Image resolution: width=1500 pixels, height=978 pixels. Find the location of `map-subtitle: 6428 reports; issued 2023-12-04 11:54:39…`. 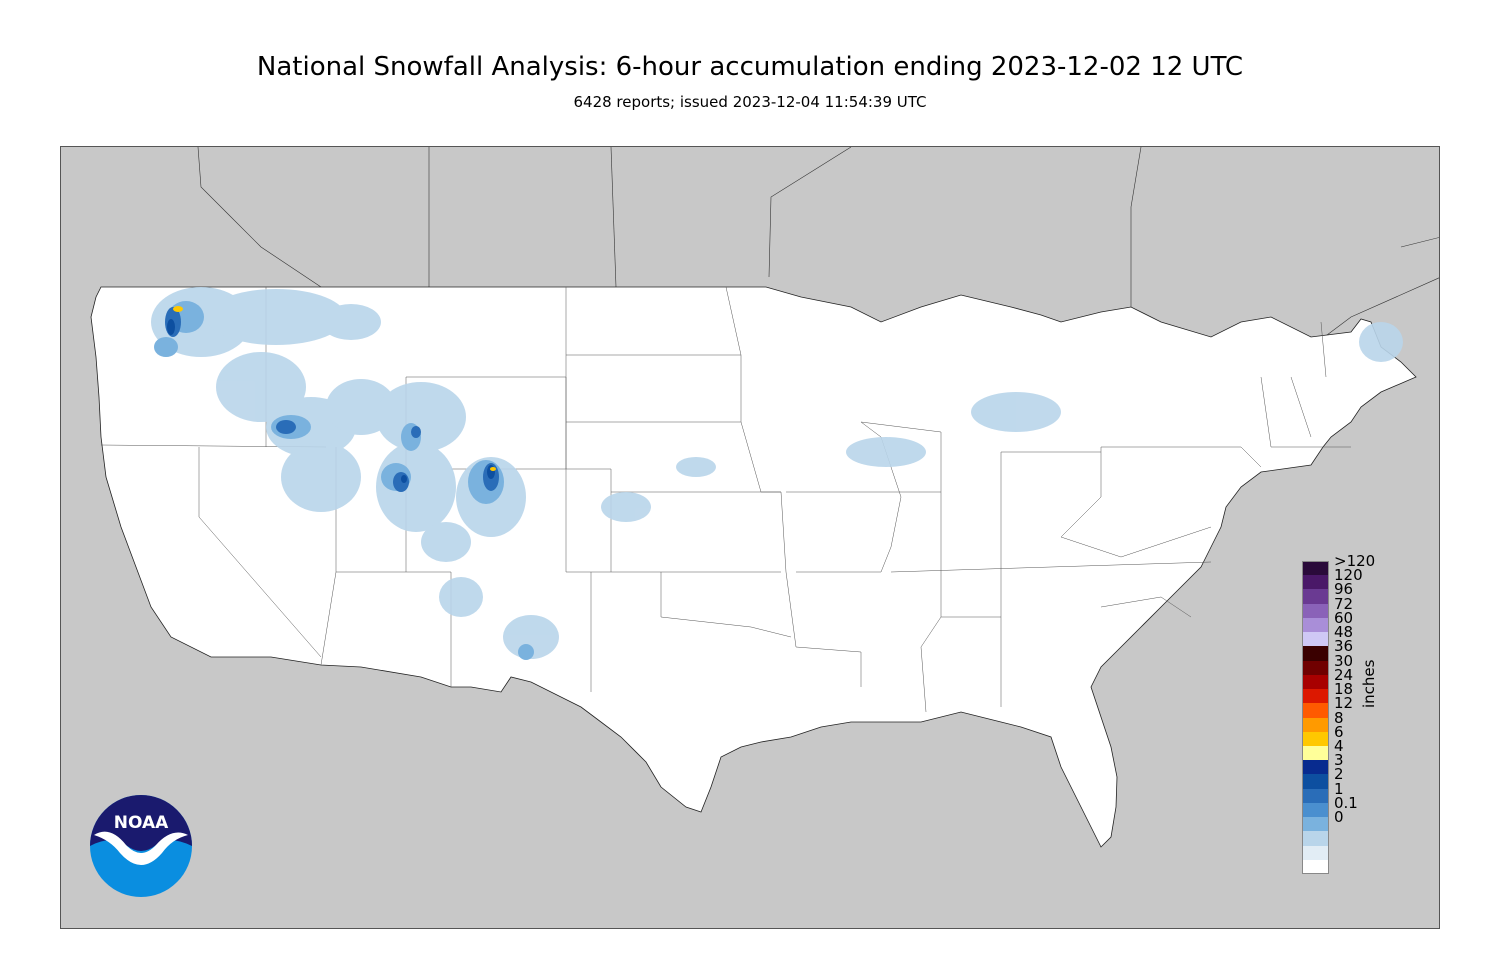

map-subtitle: 6428 reports; issued 2023-12-04 11:54:39… is located at coordinates (750, 102).